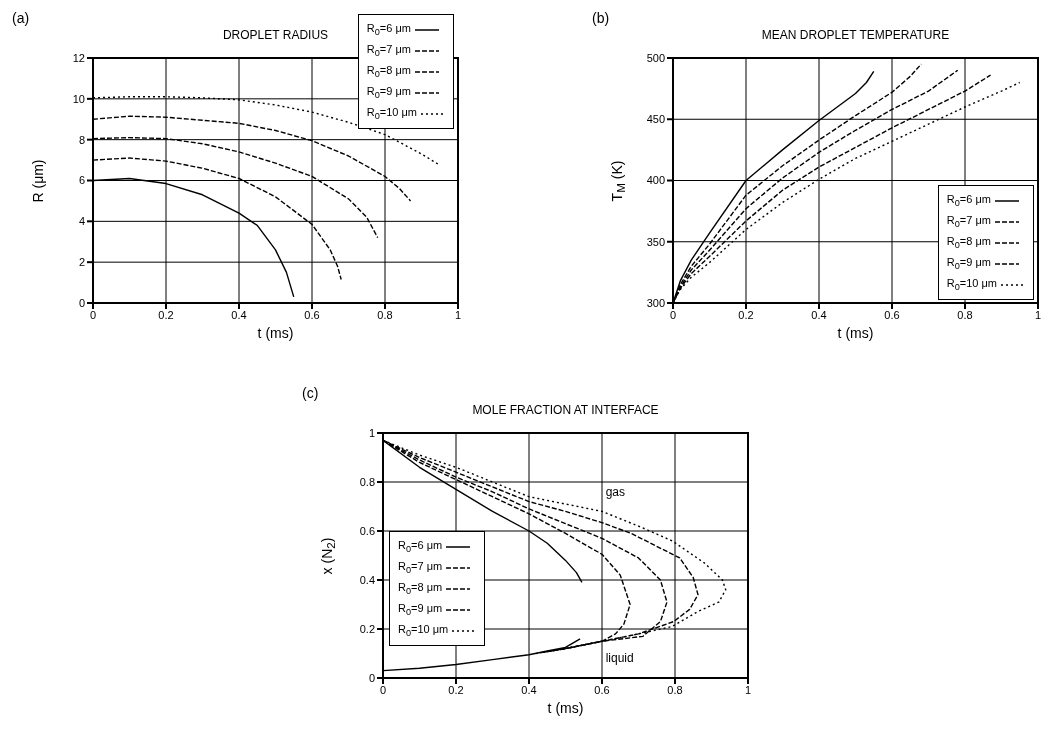  I want to click on y-tick-label: 0.8, so click(367, 481).